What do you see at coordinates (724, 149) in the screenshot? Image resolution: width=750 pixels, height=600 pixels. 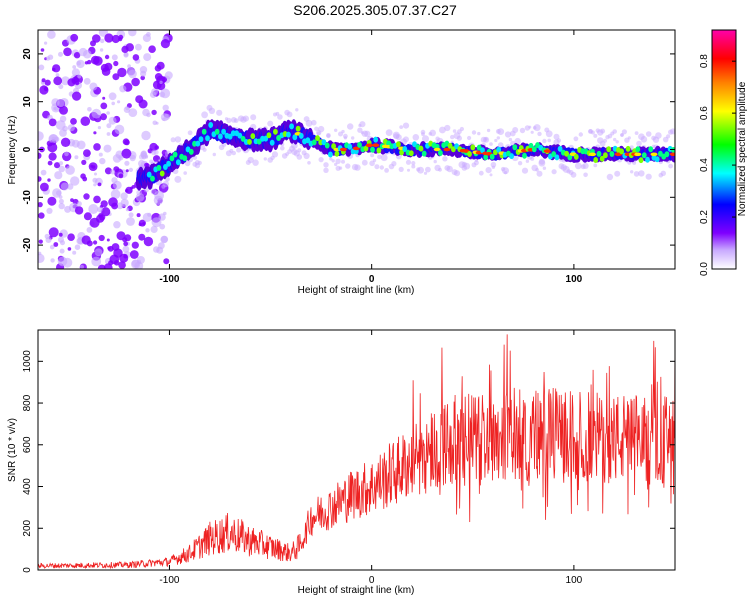 I see `colorbar-gradient` at bounding box center [724, 149].